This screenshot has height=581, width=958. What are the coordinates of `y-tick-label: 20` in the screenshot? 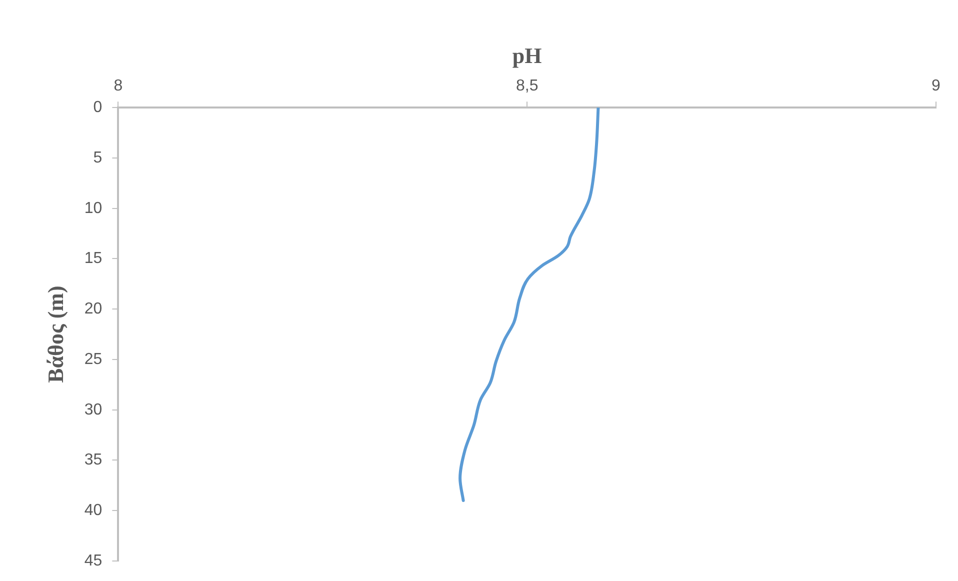 It's located at (93, 309).